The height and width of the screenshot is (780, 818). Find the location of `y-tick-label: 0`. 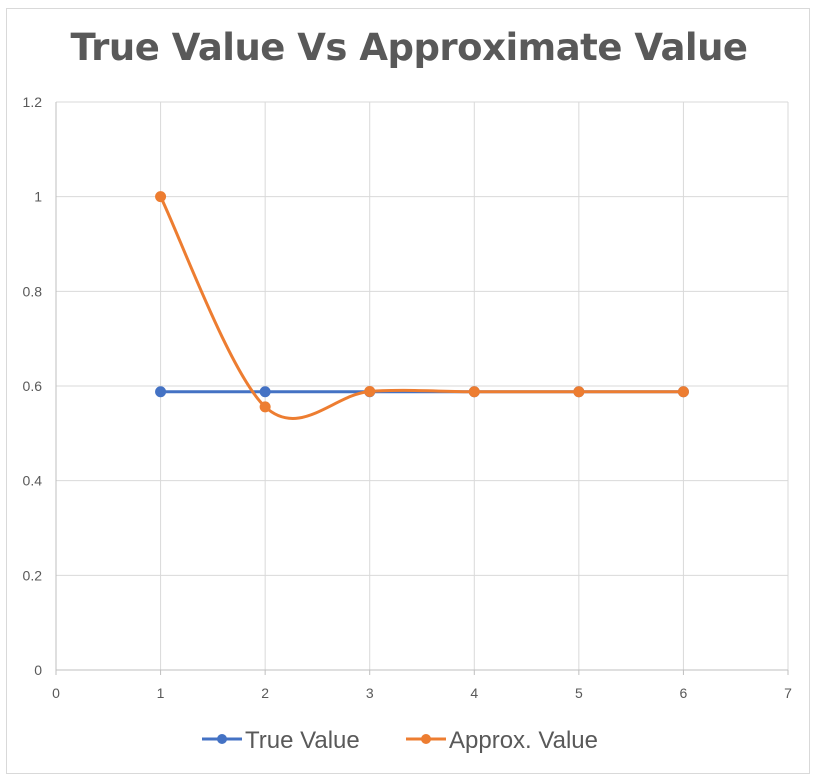

y-tick-label: 0 is located at coordinates (38, 670).